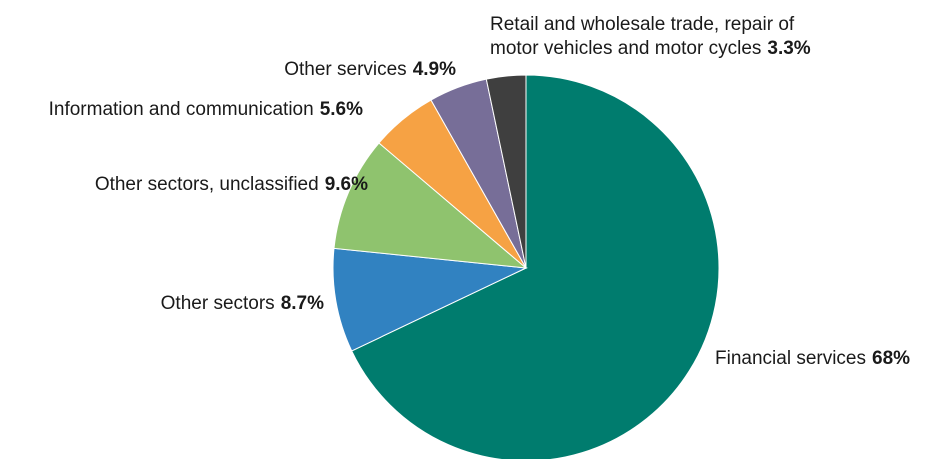  What do you see at coordinates (434, 69) in the screenshot?
I see `label-other-services-value: 4.9%` at bounding box center [434, 69].